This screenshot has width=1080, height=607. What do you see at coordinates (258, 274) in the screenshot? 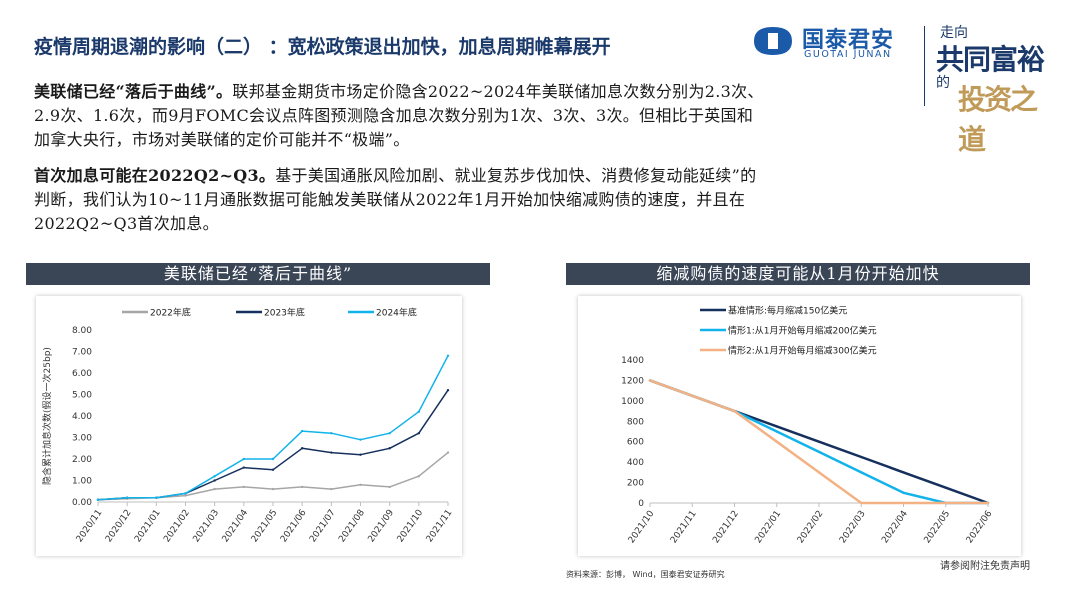
I see `chart-1-banner: 美联储已经“落后于曲线”` at bounding box center [258, 274].